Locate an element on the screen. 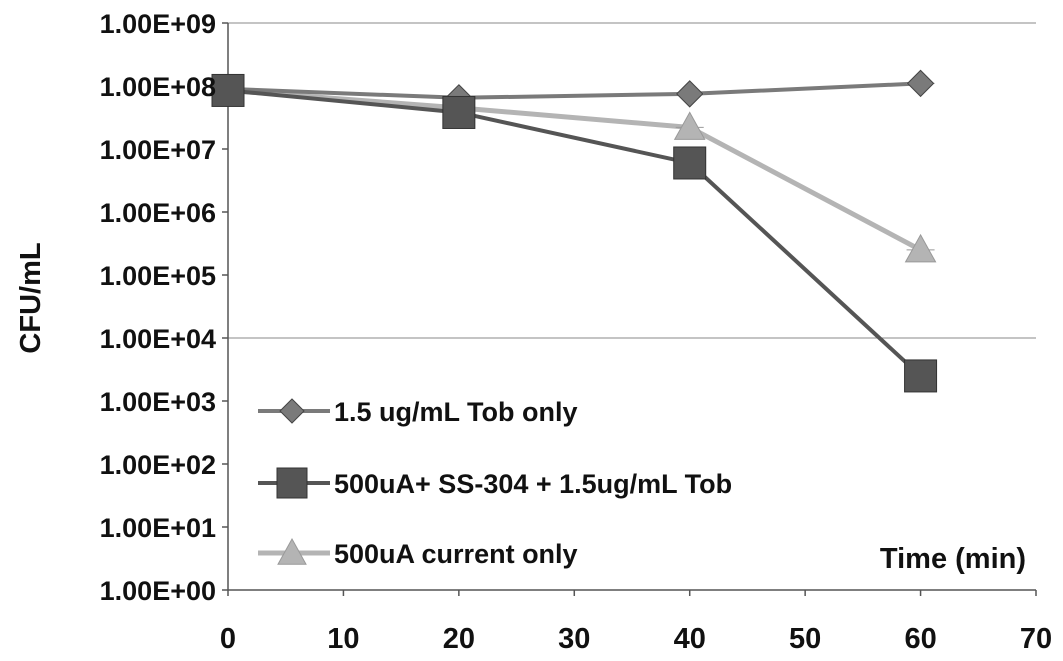  x-axis-title: Time (min) is located at coordinates (953, 559).